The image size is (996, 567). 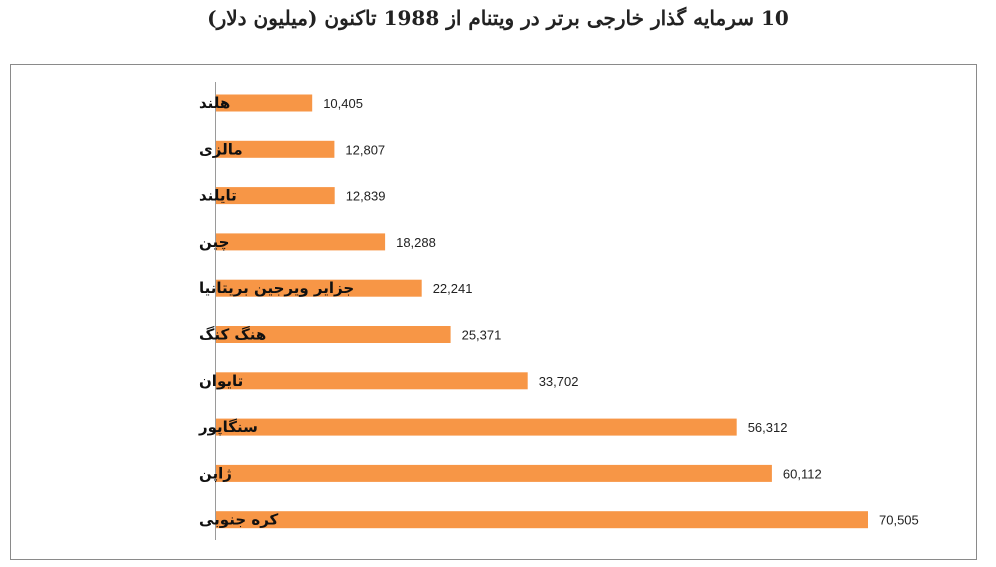 What do you see at coordinates (365, 149) in the screenshot?
I see `data-label: 12,807` at bounding box center [365, 149].